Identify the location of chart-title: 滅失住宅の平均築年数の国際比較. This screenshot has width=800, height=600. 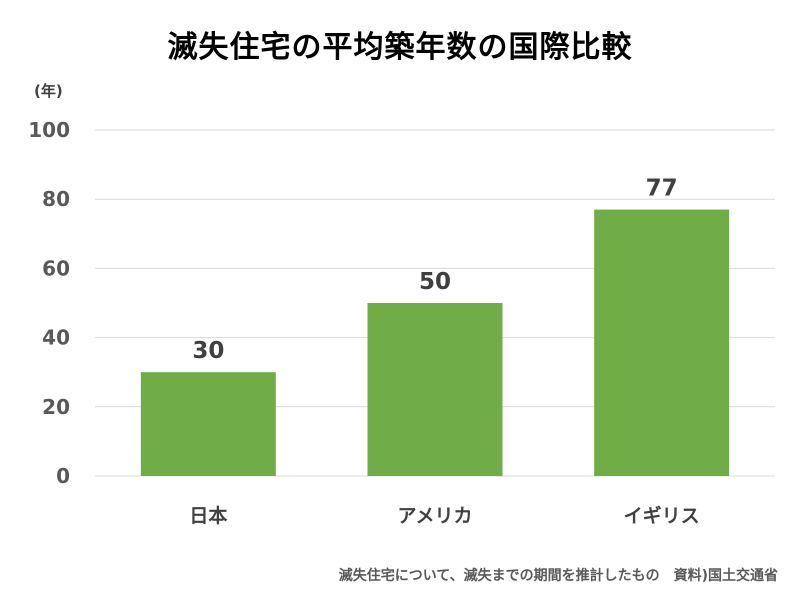
(400, 47).